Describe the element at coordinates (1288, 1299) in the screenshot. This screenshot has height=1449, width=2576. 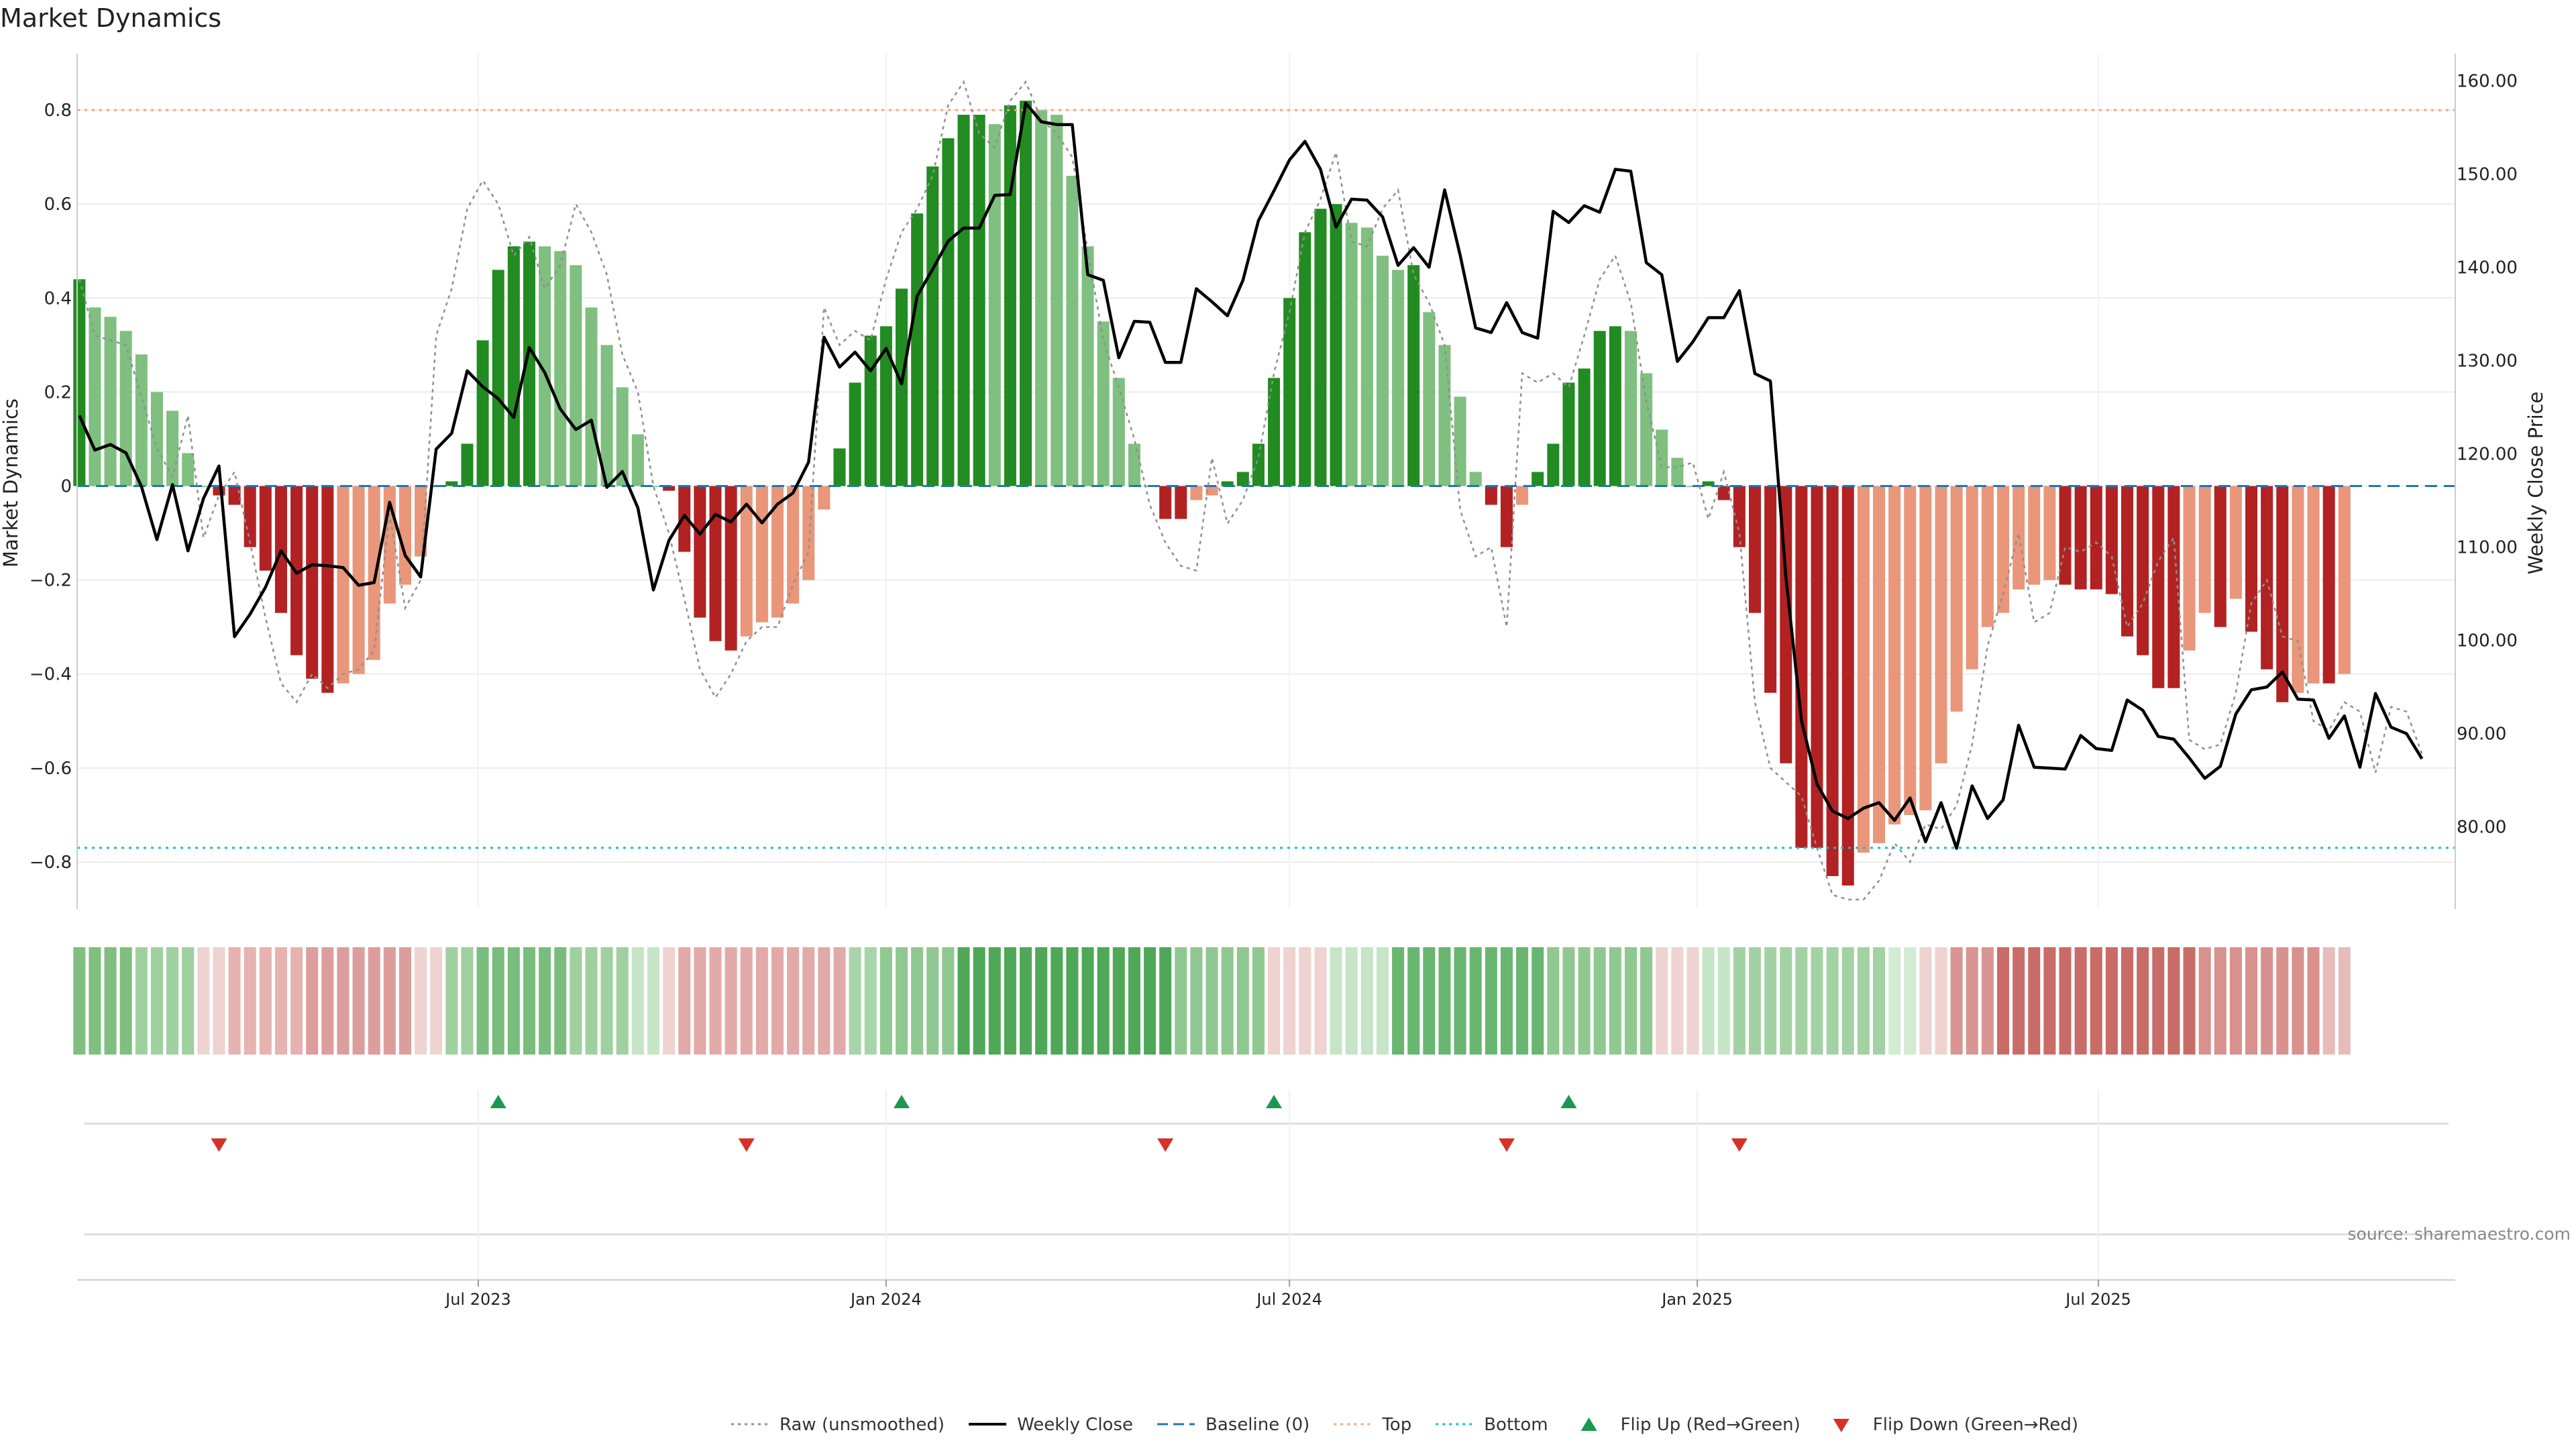
I see `x-tick-label: Jul 2024` at that location.